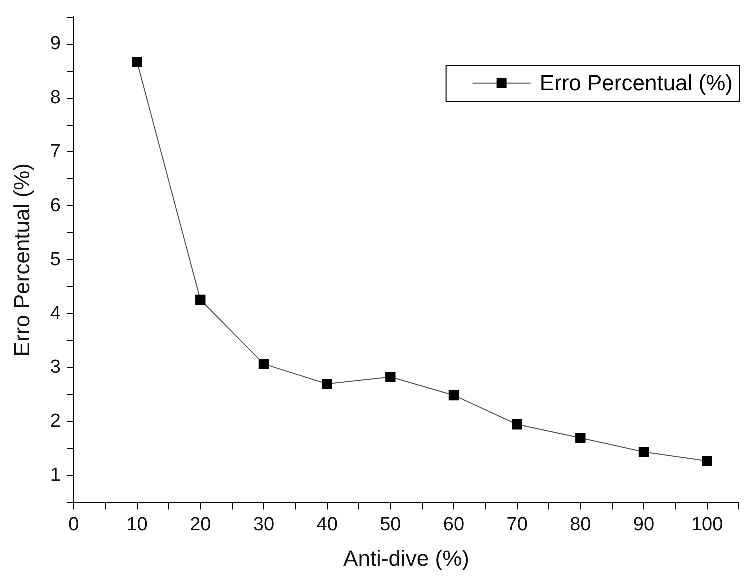 Image resolution: width=755 pixels, height=581 pixels. I want to click on x-tick-label: 90, so click(644, 525).